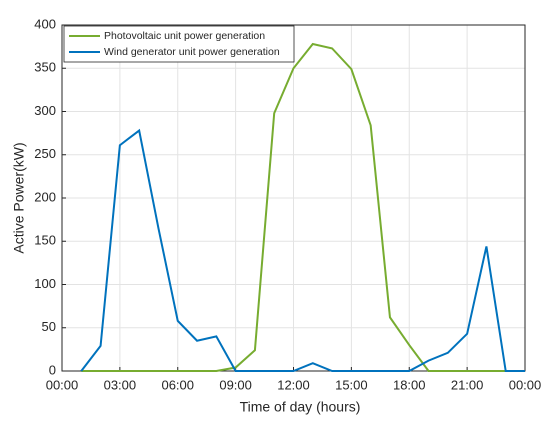 This screenshot has height=424, width=550. Describe the element at coordinates (45, 67) in the screenshot. I see `y-tick-label: 350` at that location.